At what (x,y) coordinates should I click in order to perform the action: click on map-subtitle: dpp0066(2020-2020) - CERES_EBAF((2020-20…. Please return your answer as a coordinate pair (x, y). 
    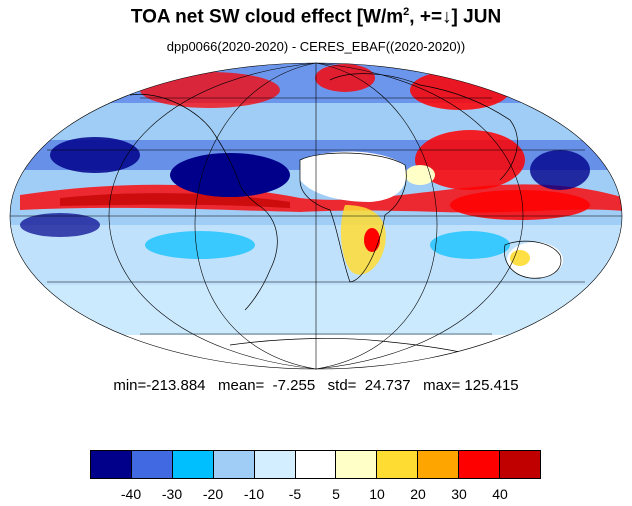
    Looking at the image, I should click on (316, 46).